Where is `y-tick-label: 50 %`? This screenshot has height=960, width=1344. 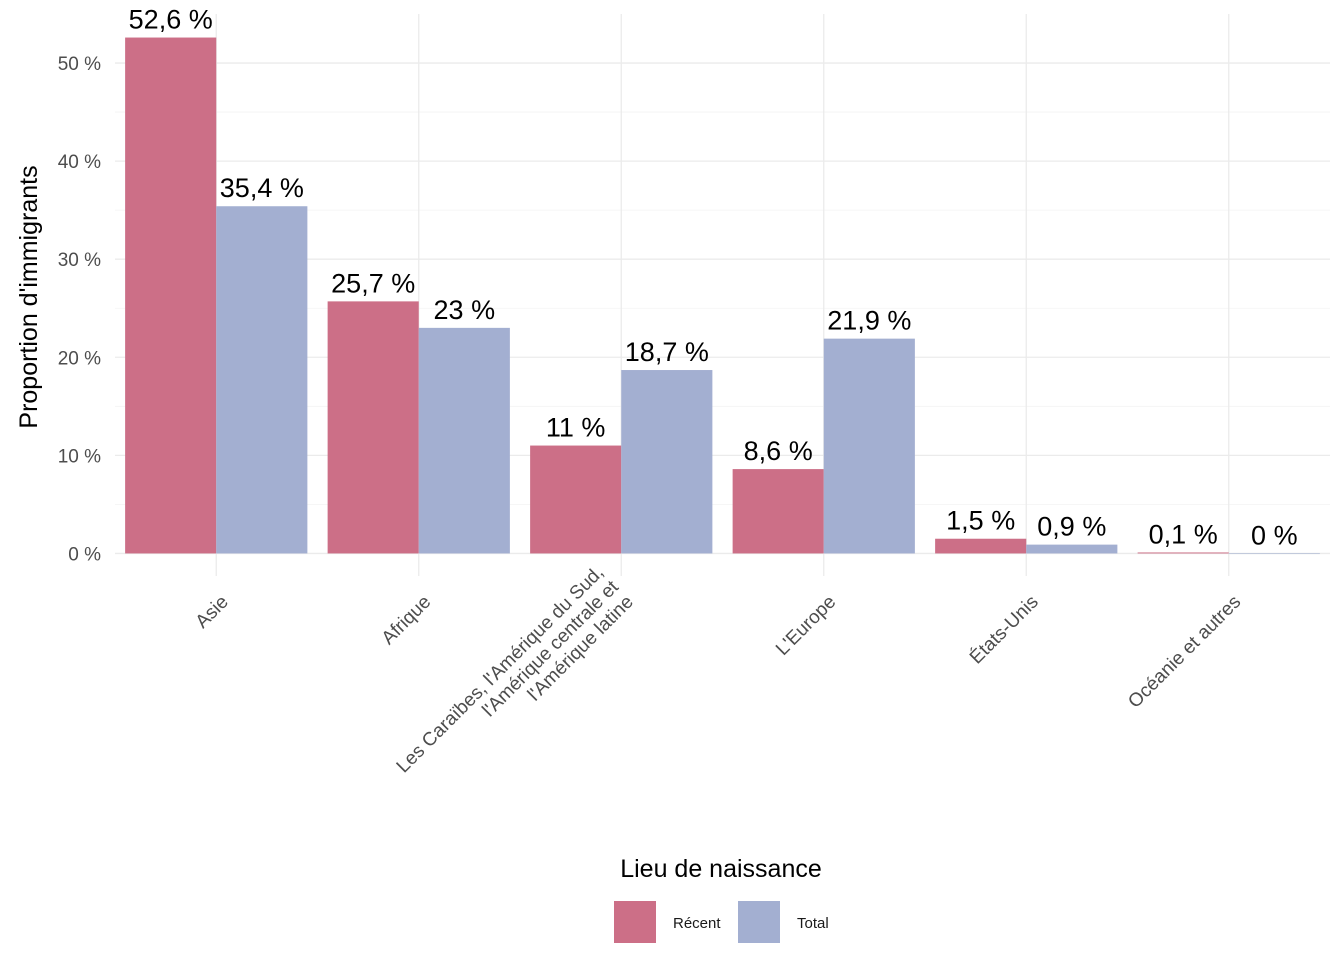 y-tick-label: 50 % is located at coordinates (79, 64).